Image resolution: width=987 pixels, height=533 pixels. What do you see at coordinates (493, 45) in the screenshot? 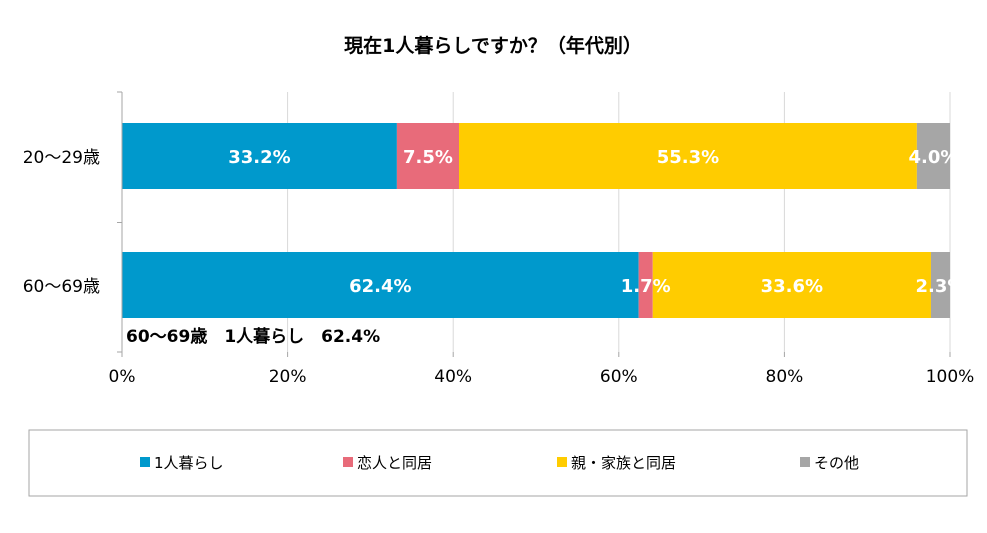
I see `chart-title: 現在1人暮らしですか？（年代別）` at bounding box center [493, 45].